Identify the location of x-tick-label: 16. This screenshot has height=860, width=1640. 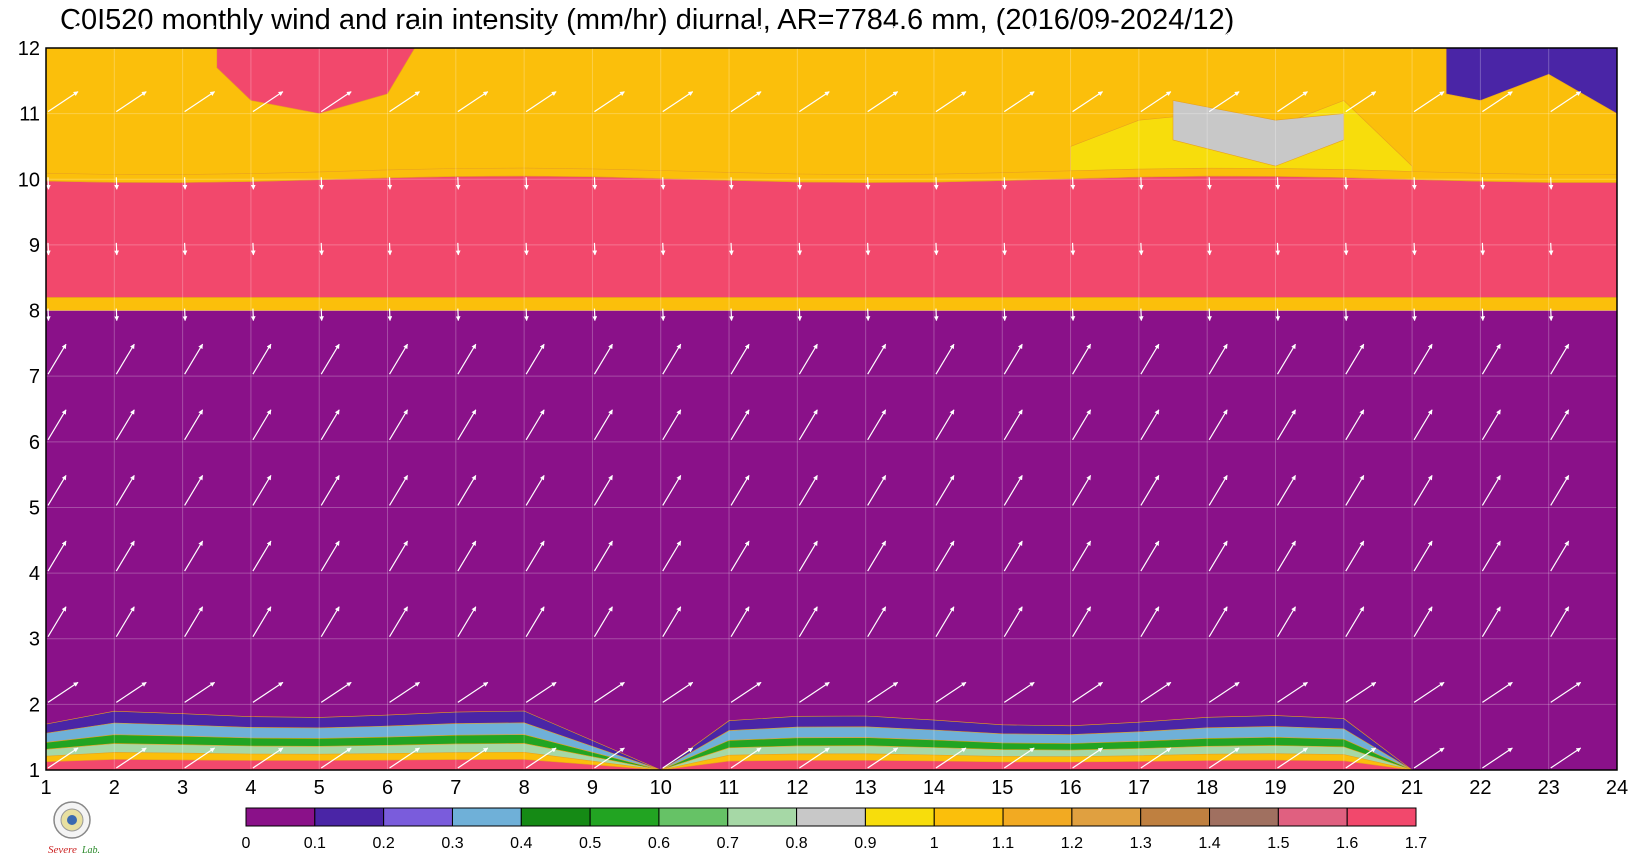
(1070, 788).